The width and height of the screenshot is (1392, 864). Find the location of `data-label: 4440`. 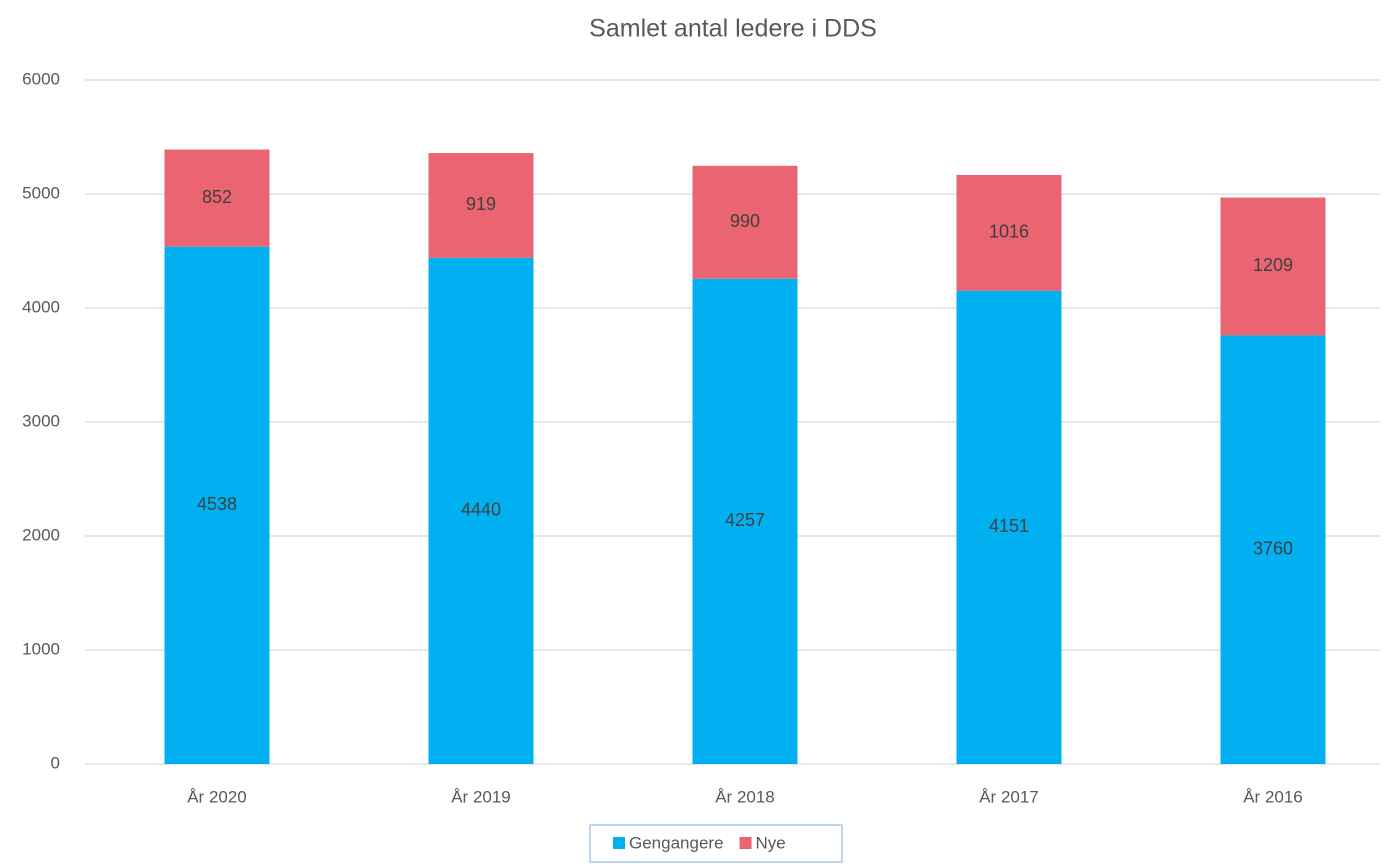

data-label: 4440 is located at coordinates (481, 510).